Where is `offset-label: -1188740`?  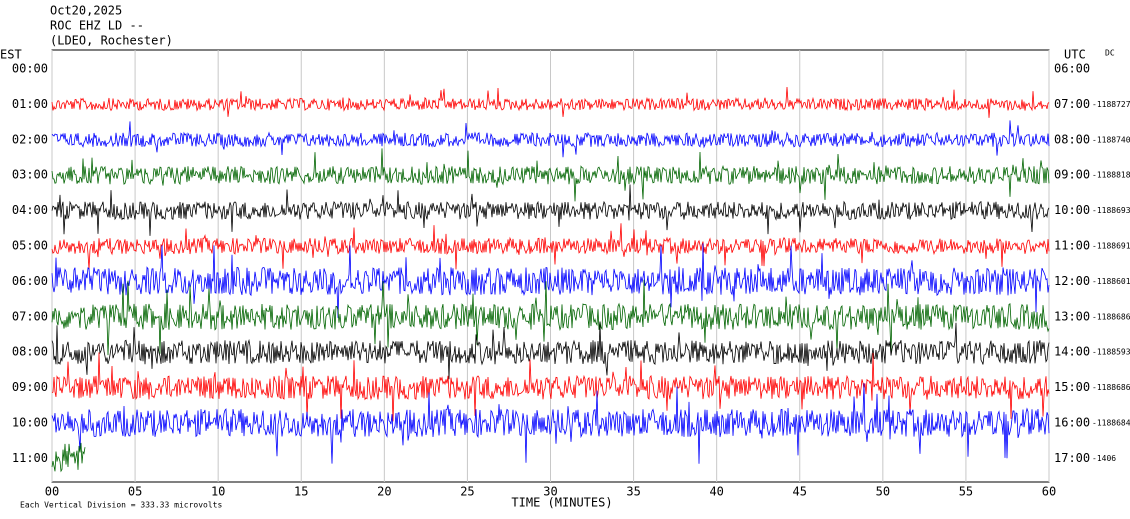
offset-label: -1188740 is located at coordinates (1111, 139).